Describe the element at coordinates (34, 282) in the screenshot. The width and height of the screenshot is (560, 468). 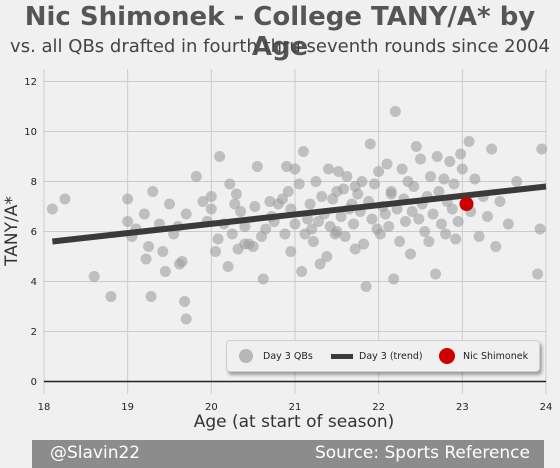
I see `y-tick-label: 4` at that location.